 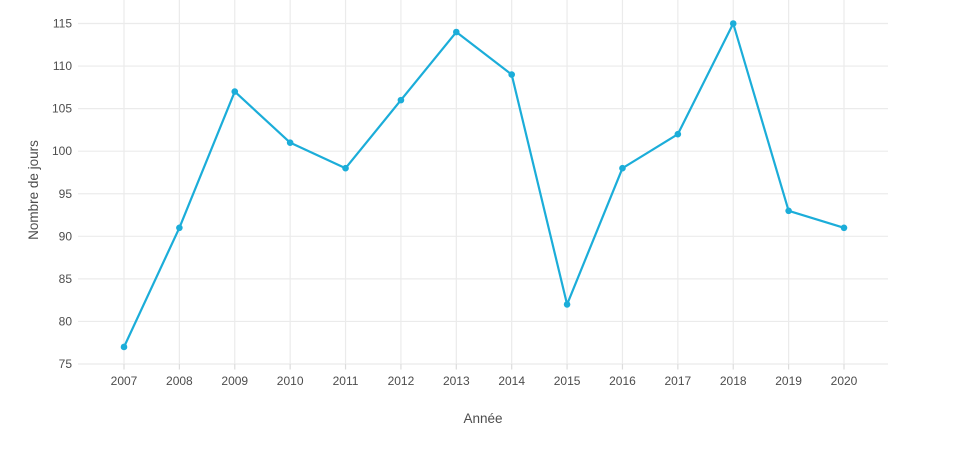 I want to click on x-tick-label: 2017, so click(x=677, y=381).